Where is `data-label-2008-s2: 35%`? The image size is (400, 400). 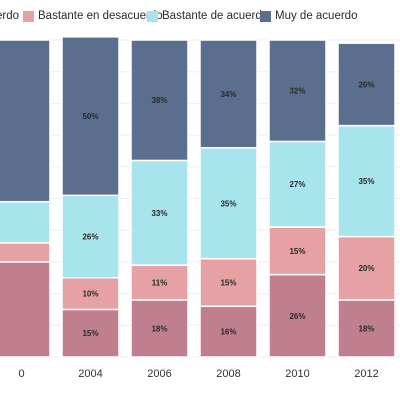
data-label-2008-s2: 35% is located at coordinates (228, 203).